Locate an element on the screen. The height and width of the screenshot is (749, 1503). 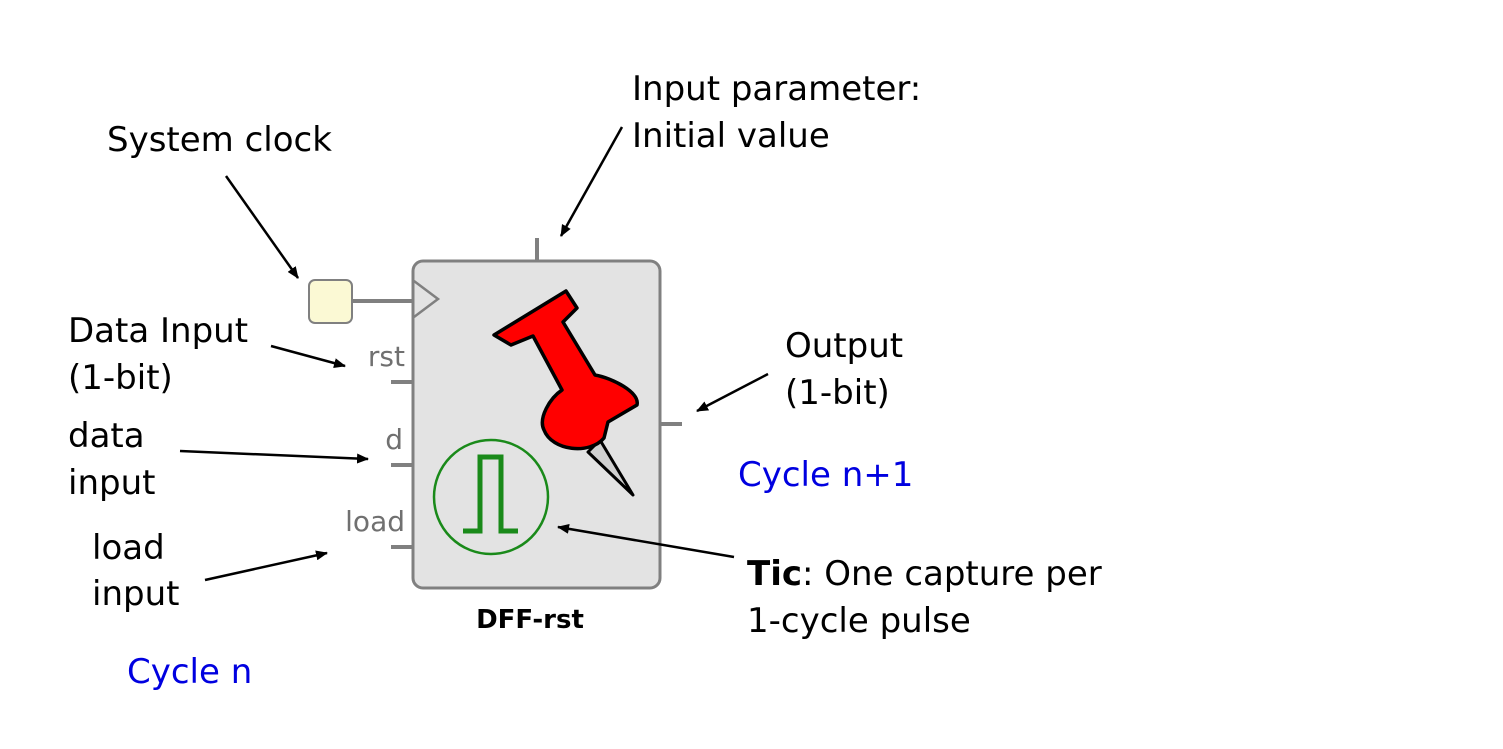
output-label-line1: Output is located at coordinates (844, 346).